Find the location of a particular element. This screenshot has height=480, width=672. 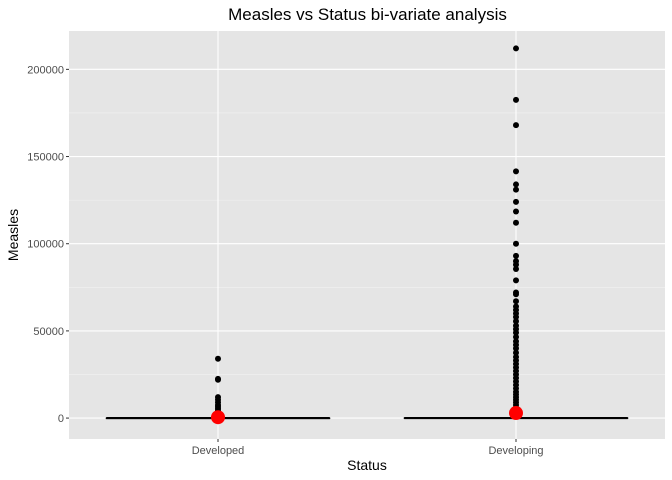

chart-title: Measles vs Status bi-variate analysis is located at coordinates (367, 14).